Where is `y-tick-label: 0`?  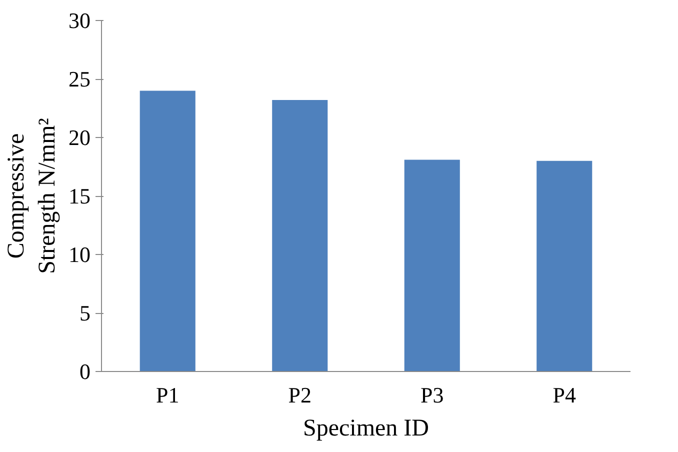
y-tick-label: 0 is located at coordinates (85, 371).